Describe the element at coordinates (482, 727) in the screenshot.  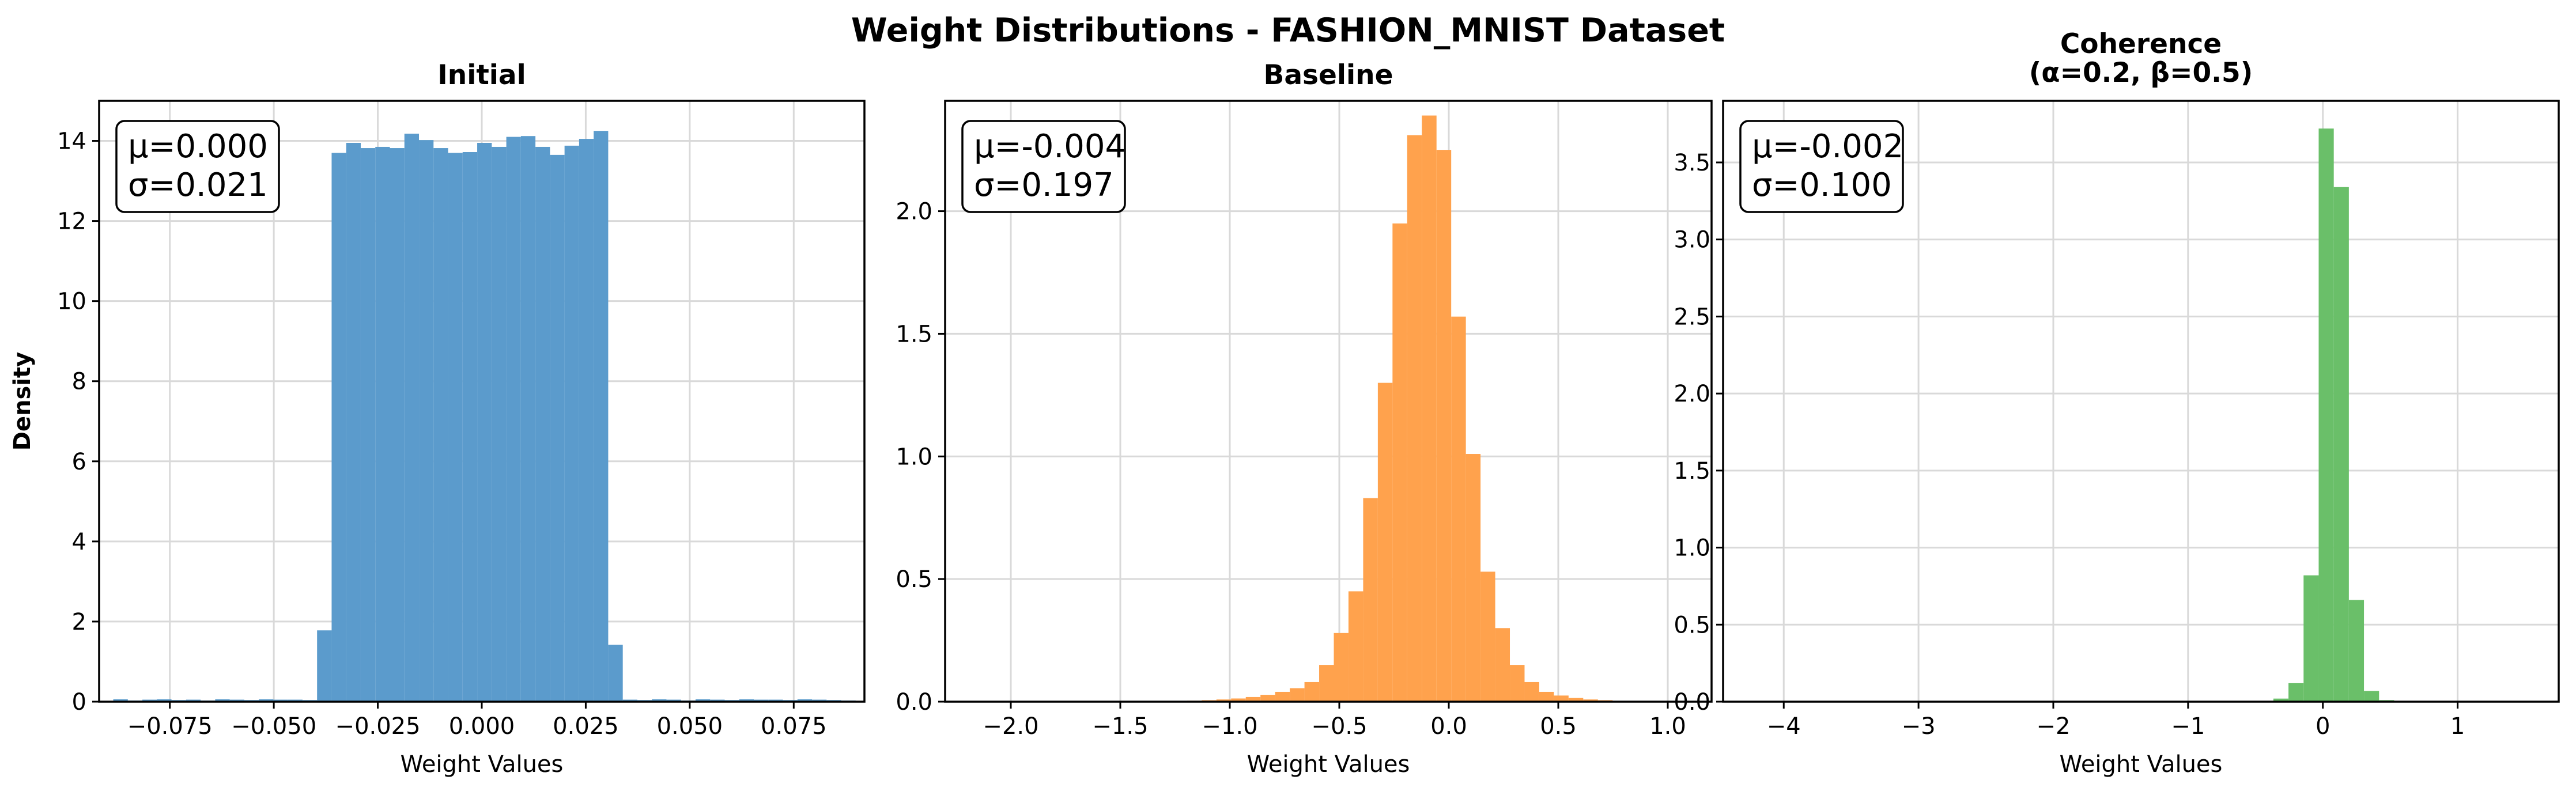
I see `x-tick-label: 0.000` at that location.